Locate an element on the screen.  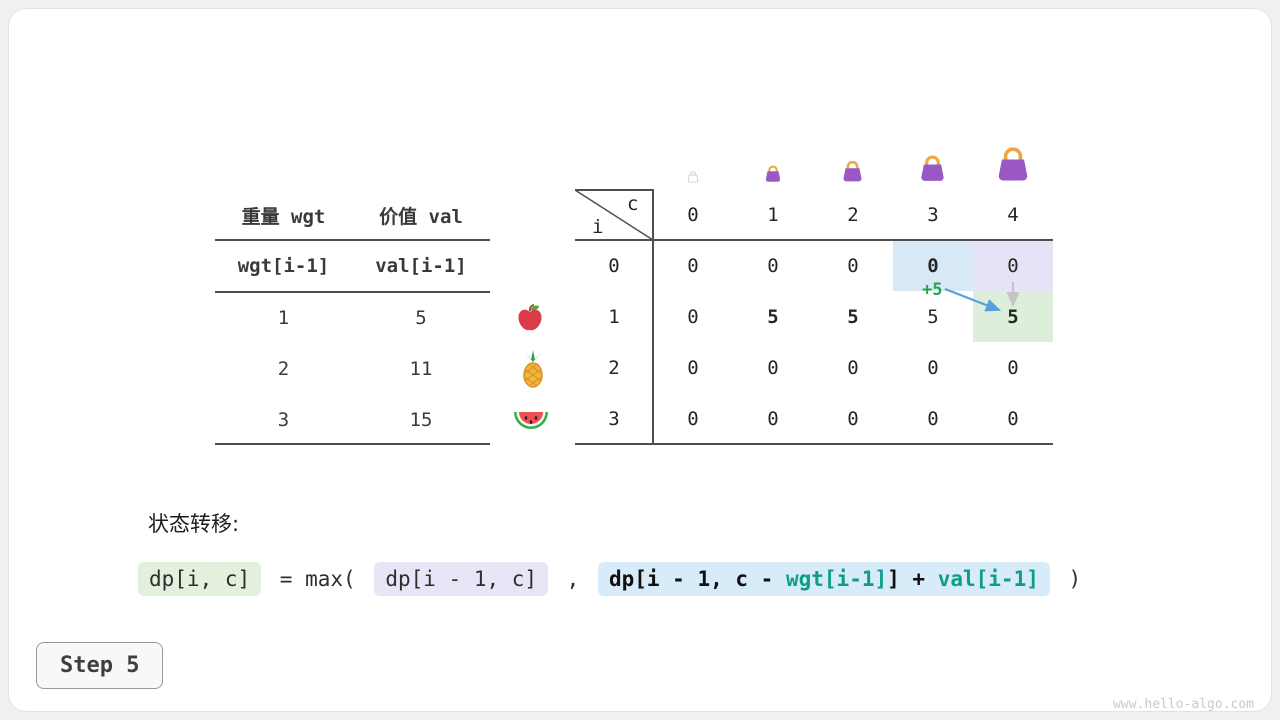
bag-xlarge-icon is located at coordinates (1013, 164).